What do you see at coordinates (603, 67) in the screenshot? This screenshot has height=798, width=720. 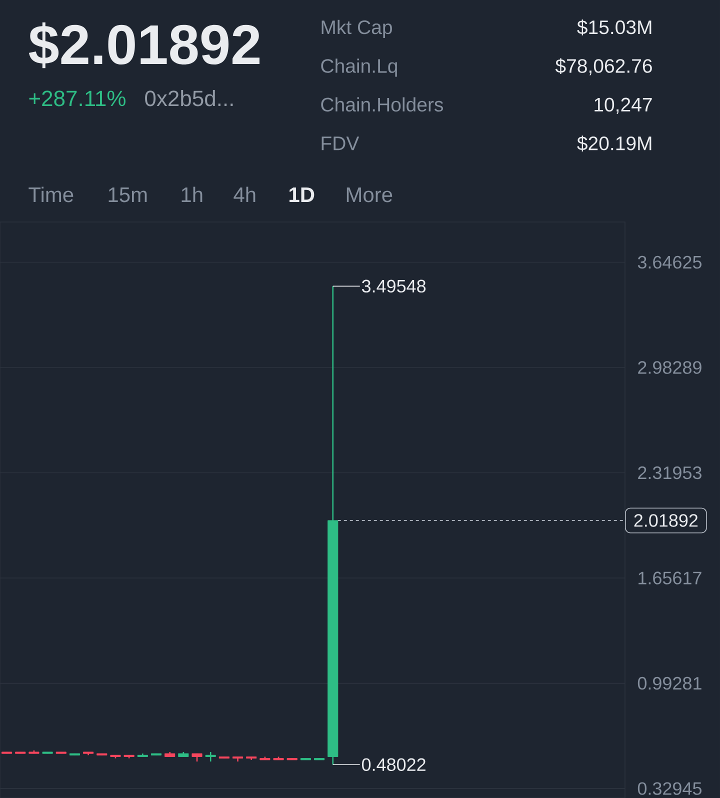 I see `text: $78,062.76` at bounding box center [603, 67].